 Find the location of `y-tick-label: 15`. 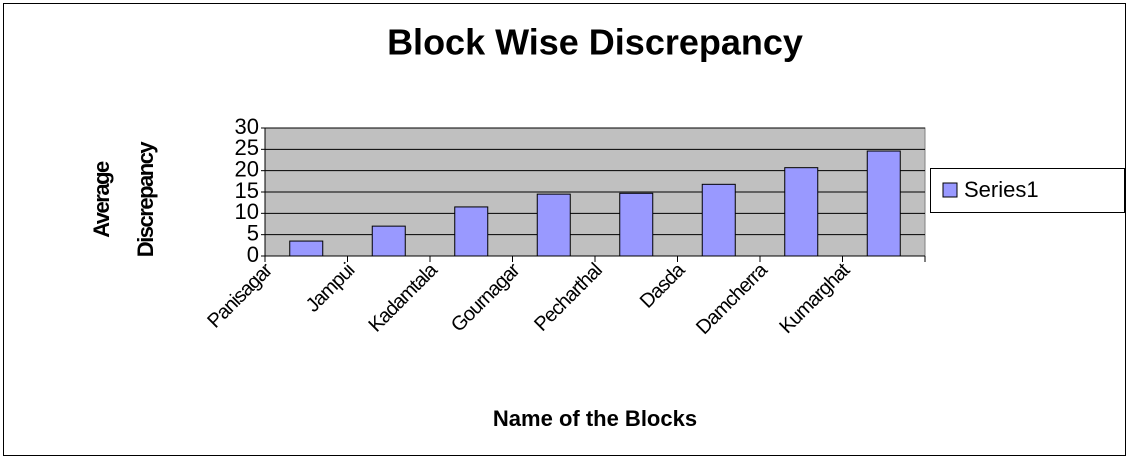

y-tick-label: 15 is located at coordinates (247, 190).